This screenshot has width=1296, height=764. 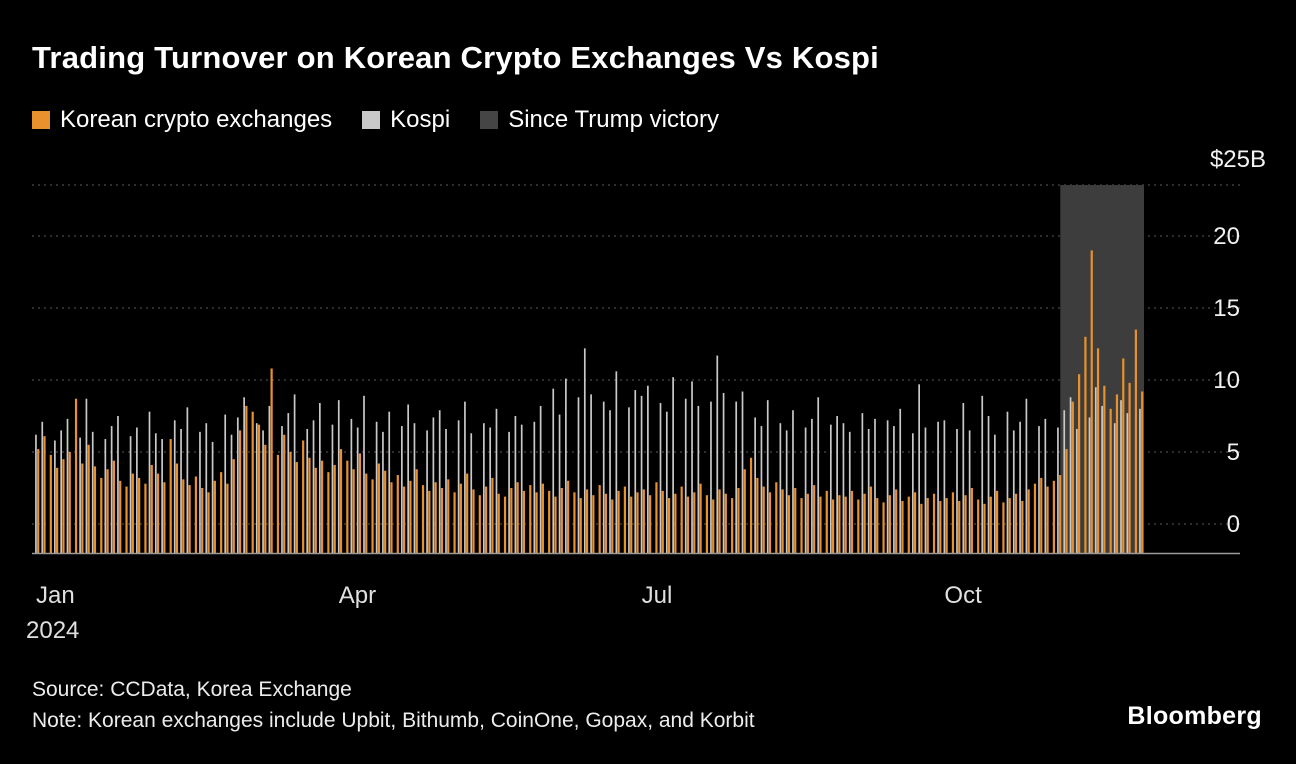 What do you see at coordinates (963, 595) in the screenshot?
I see `x-tick-label: Oct` at bounding box center [963, 595].